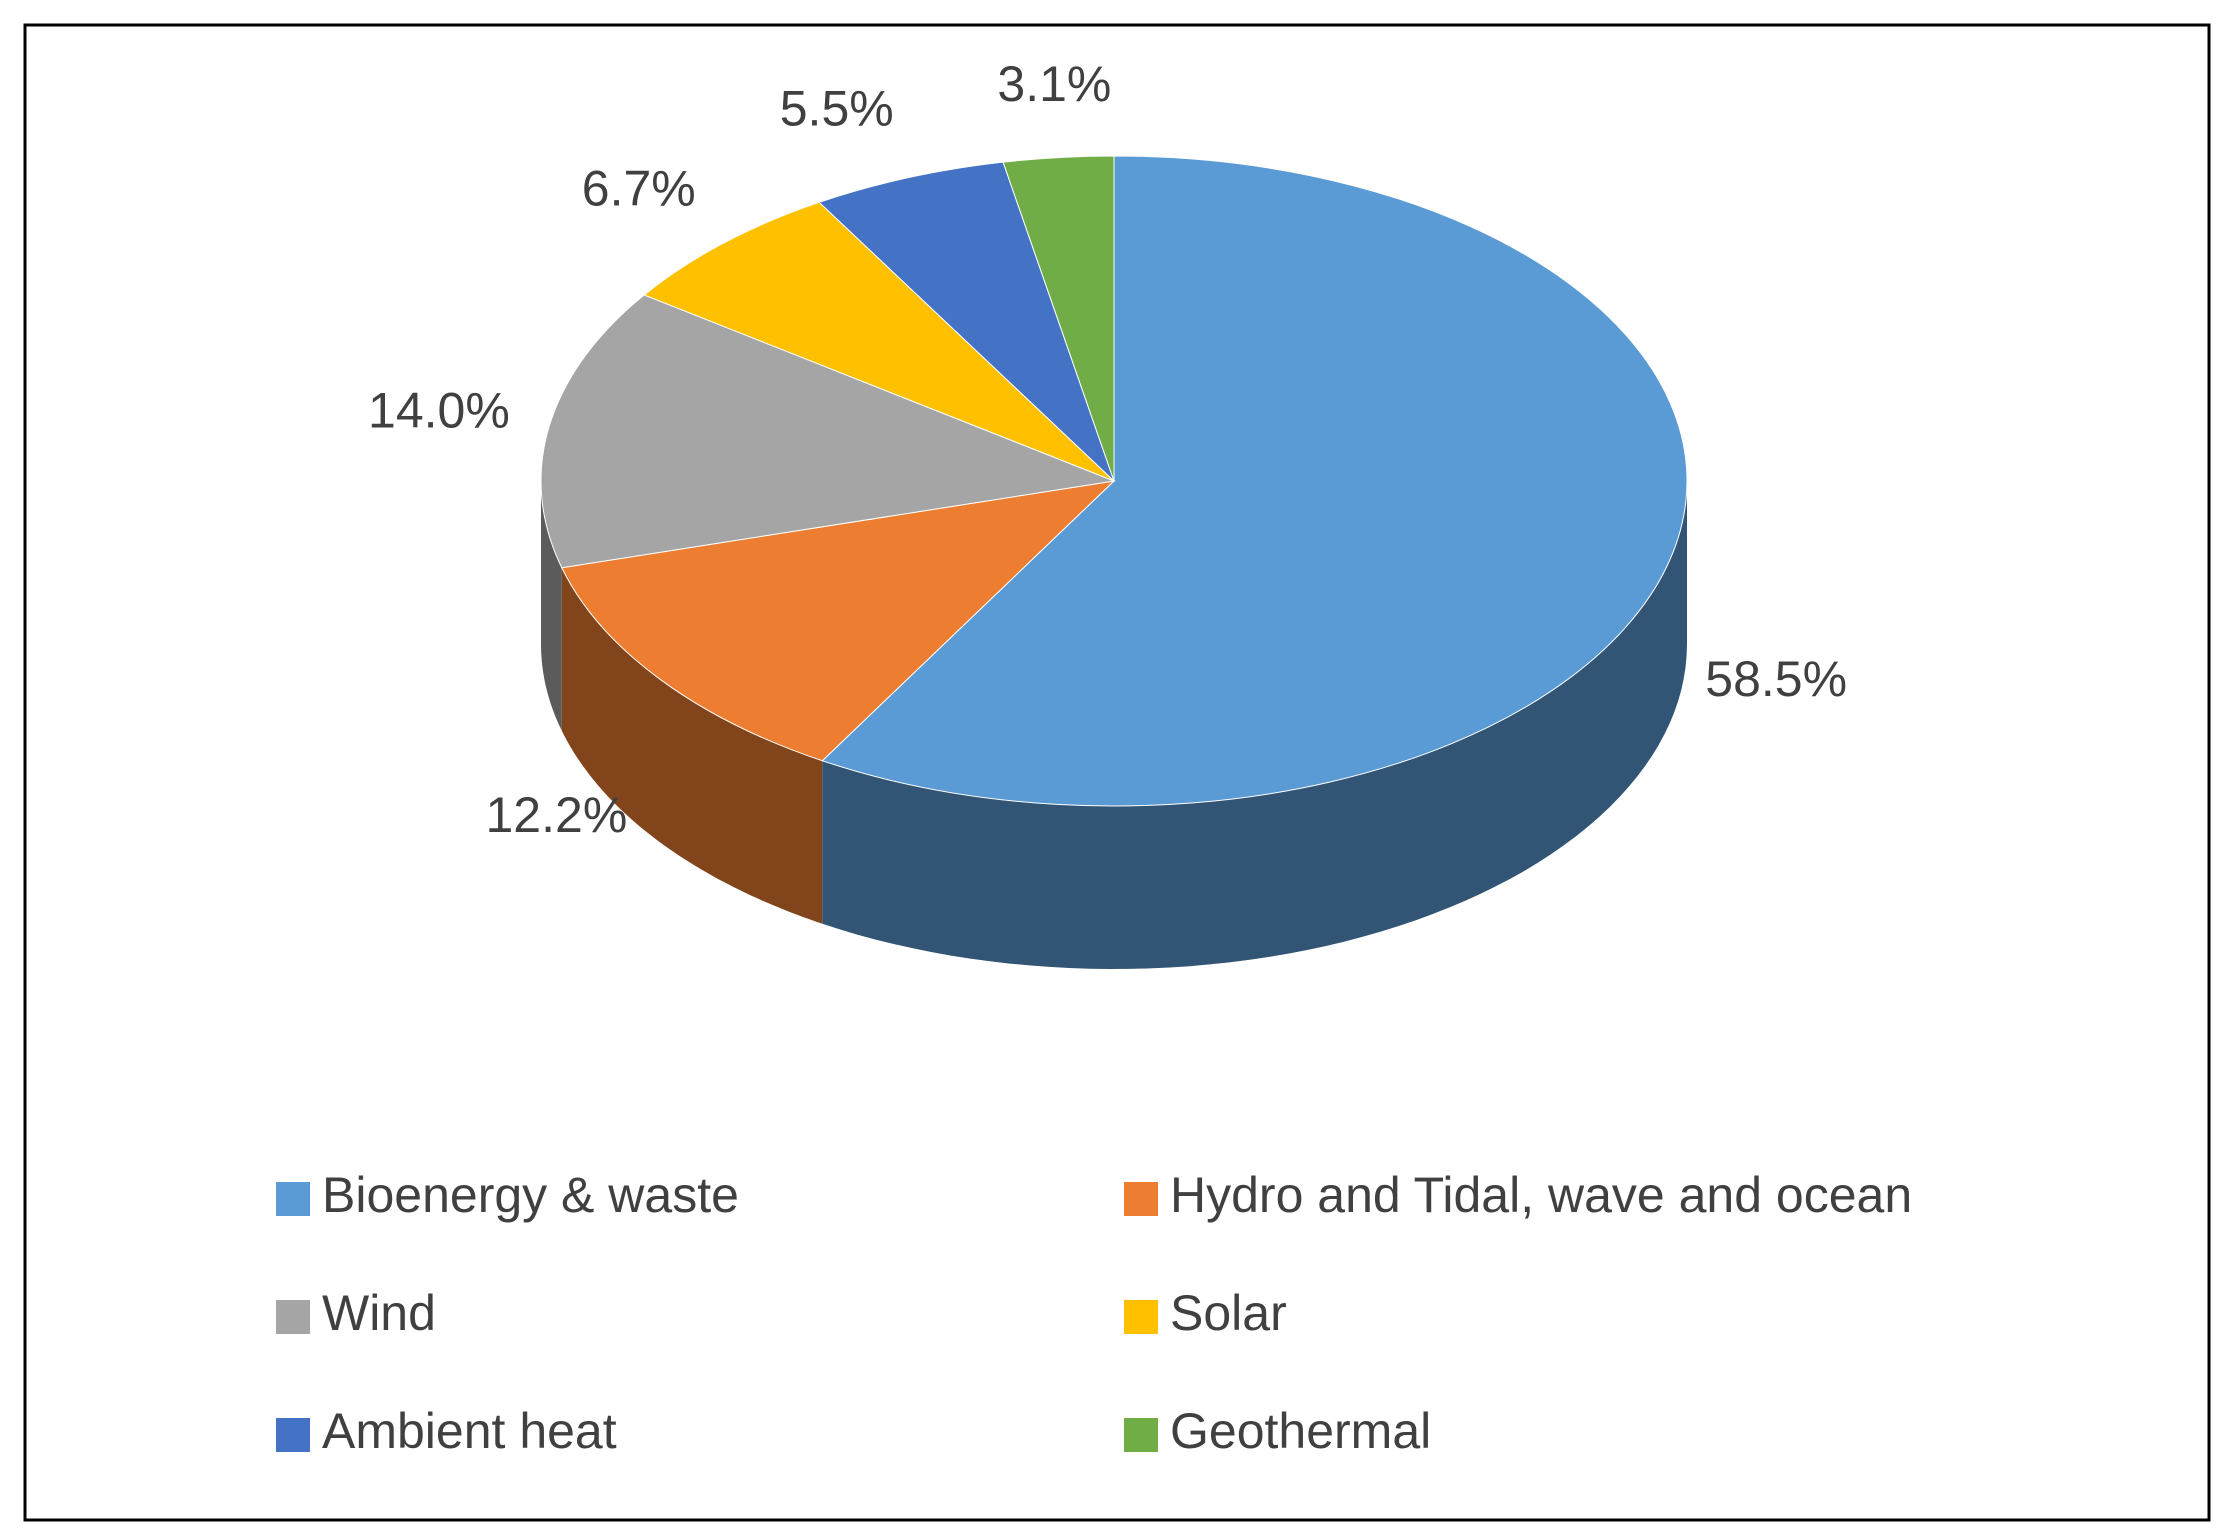 The height and width of the screenshot is (1531, 2217). Describe the element at coordinates (557, 815) in the screenshot. I see `data-label: 12.2%` at that location.